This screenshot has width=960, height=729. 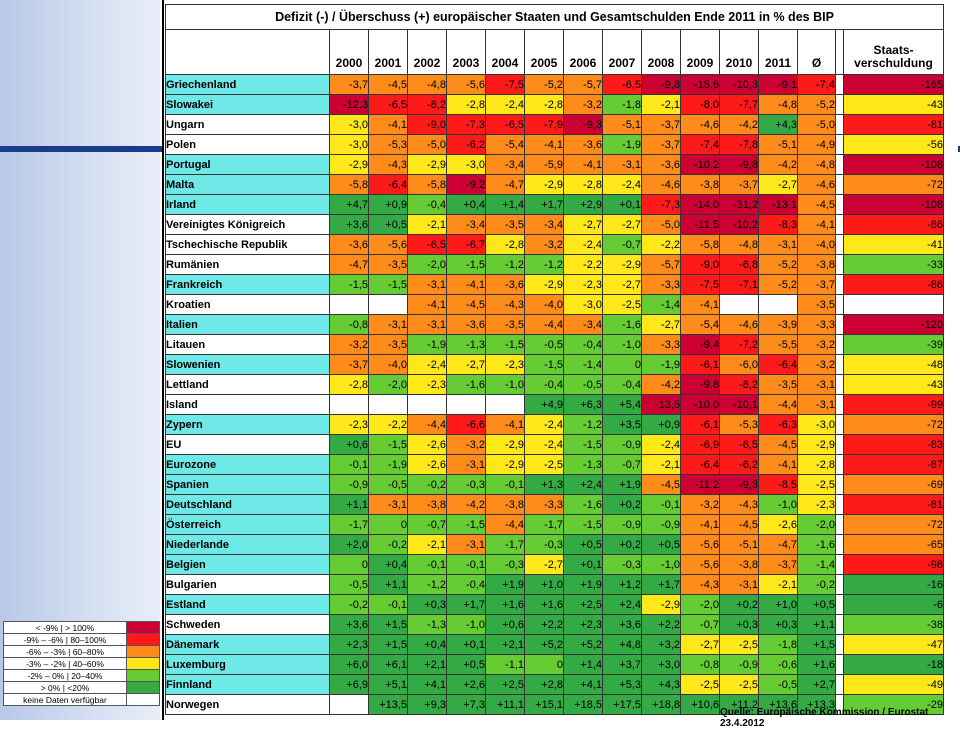 What do you see at coordinates (893, 584) in the screenshot?
I see `debt-cell: -16` at bounding box center [893, 584].